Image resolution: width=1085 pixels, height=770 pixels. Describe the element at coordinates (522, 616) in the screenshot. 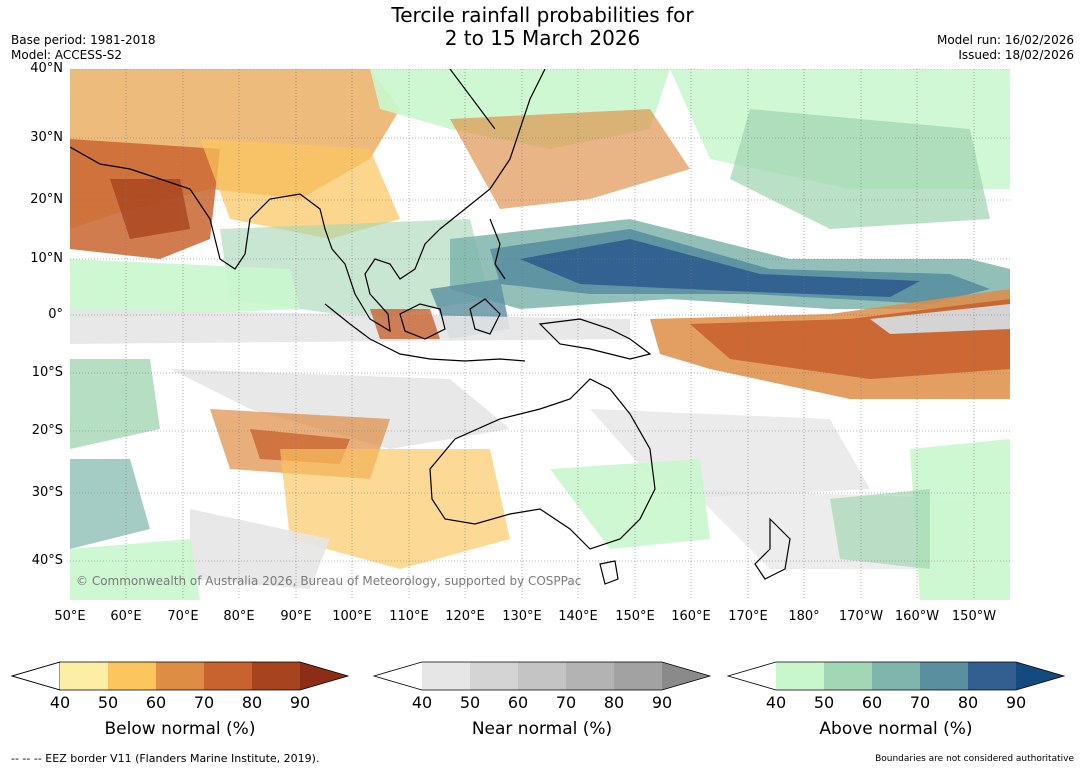

I see `lon-label: 130°E` at that location.